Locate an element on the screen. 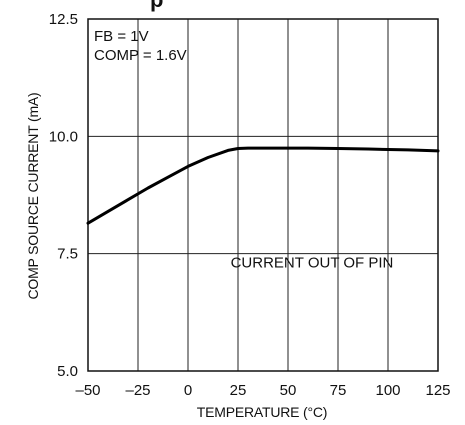  condition-fb: FB = 1V is located at coordinates (121, 36).